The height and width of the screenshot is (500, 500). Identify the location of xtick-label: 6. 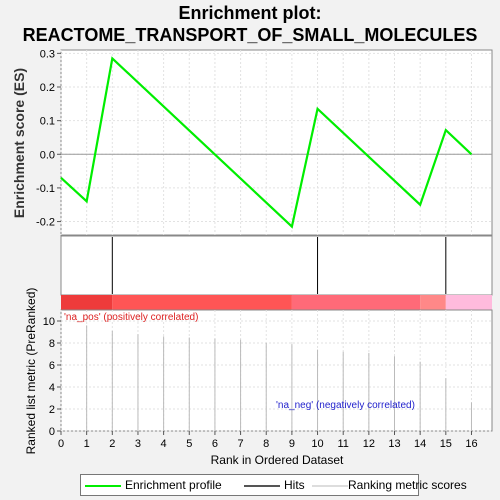
(215, 444).